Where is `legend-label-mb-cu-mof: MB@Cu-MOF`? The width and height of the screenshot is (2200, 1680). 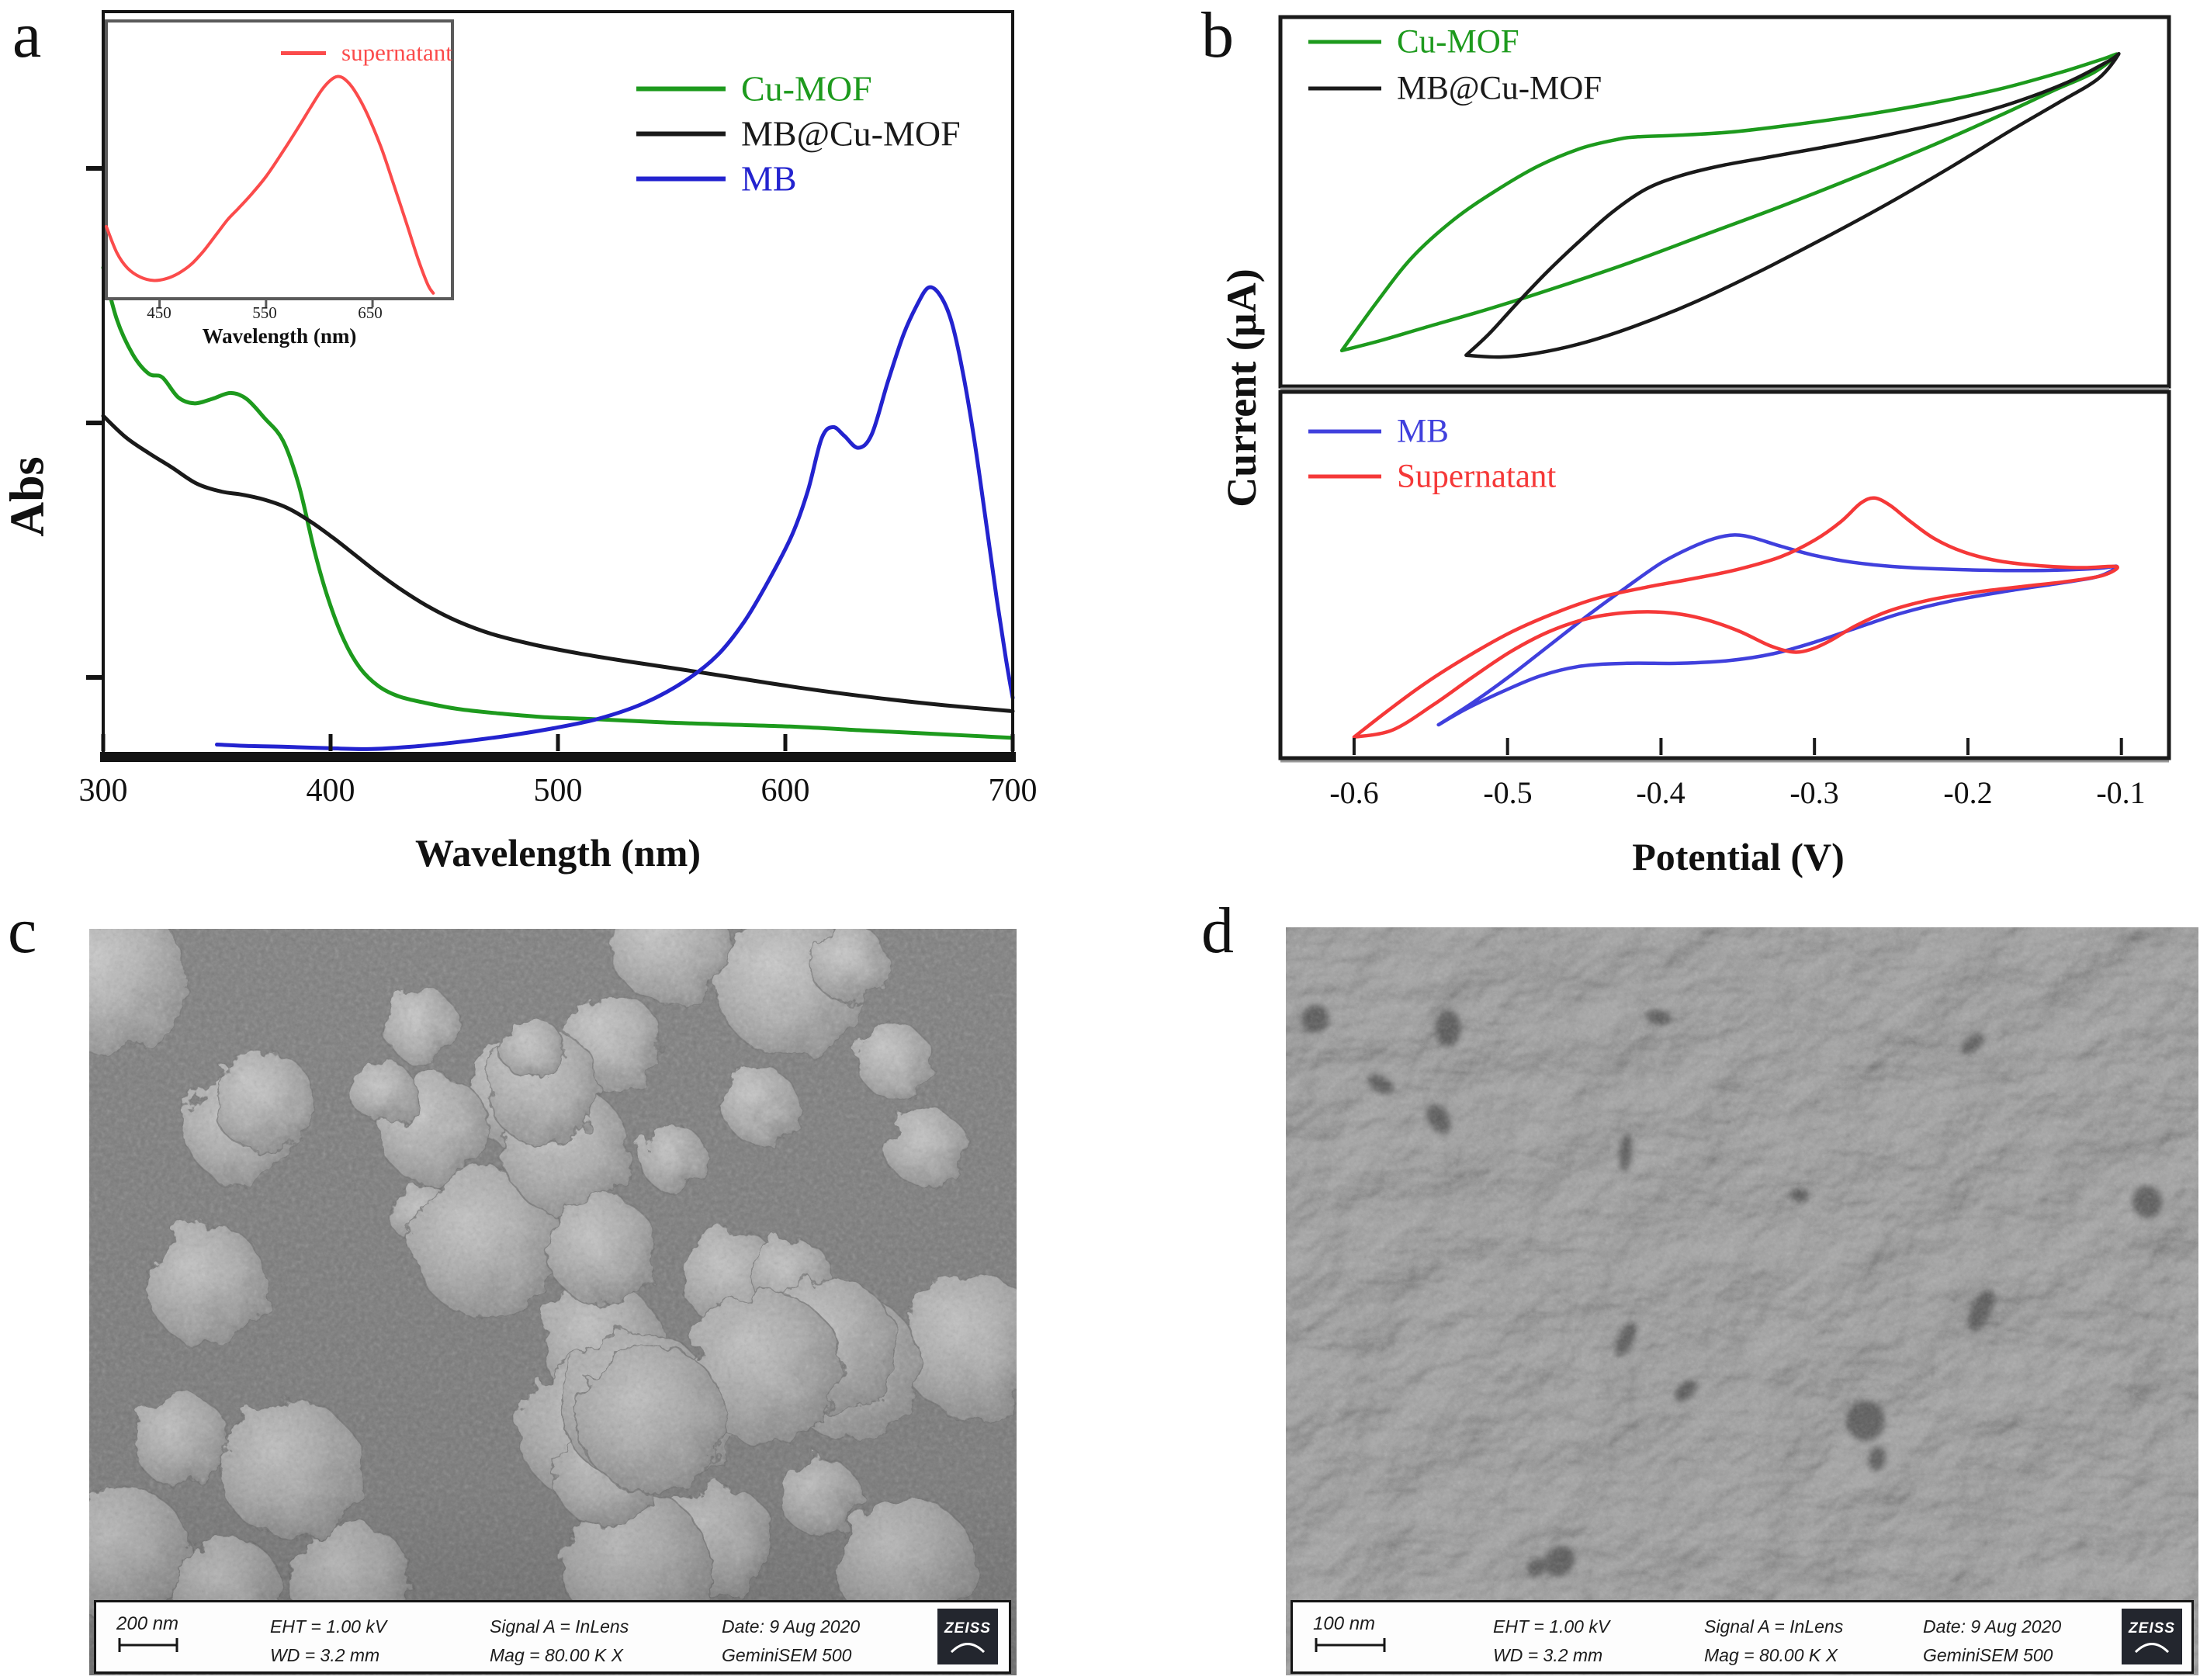 legend-label-mb-cu-mof: MB@Cu-MOF is located at coordinates (851, 134).